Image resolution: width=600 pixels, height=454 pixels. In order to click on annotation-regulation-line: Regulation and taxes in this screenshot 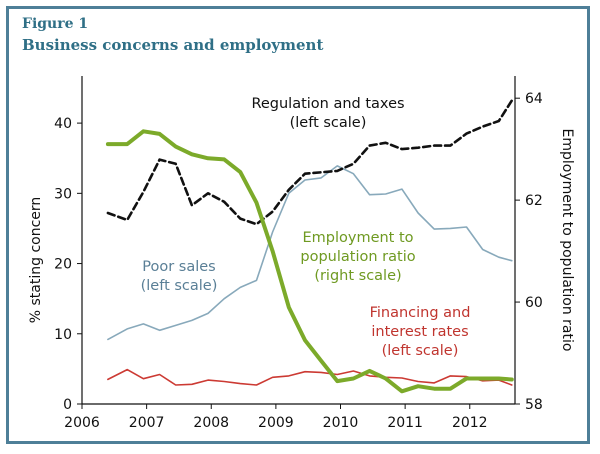, I will do `click(327, 104)`.